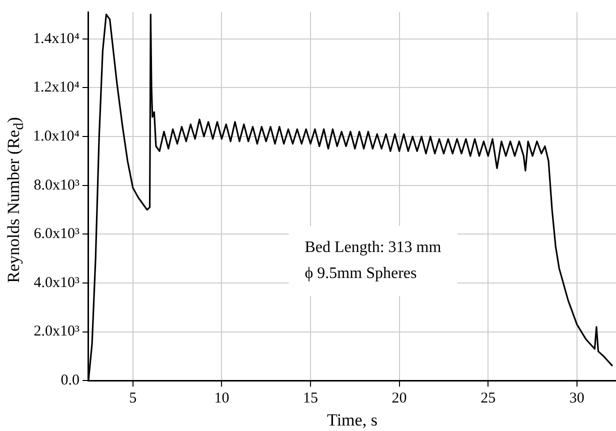  Describe the element at coordinates (56, 38) in the screenshot. I see `y-tick-label: 1.4x10⁴` at that location.